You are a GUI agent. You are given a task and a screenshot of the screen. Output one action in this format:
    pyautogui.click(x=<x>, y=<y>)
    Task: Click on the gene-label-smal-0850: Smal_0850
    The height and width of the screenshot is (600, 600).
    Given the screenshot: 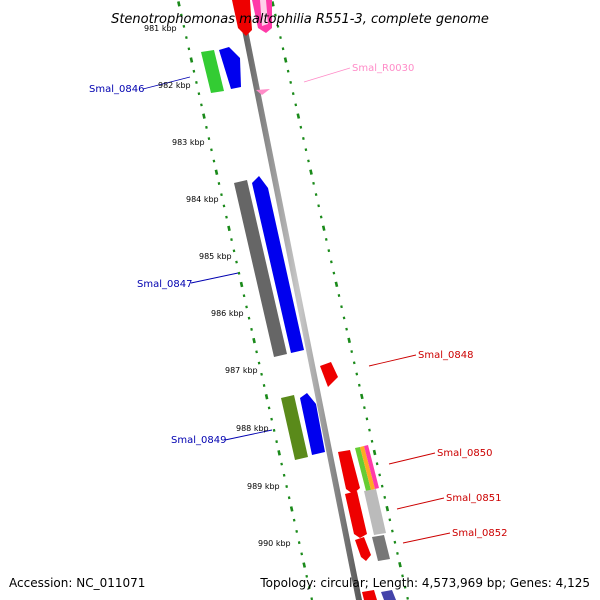 What is the action you would take?
    pyautogui.click(x=464, y=453)
    